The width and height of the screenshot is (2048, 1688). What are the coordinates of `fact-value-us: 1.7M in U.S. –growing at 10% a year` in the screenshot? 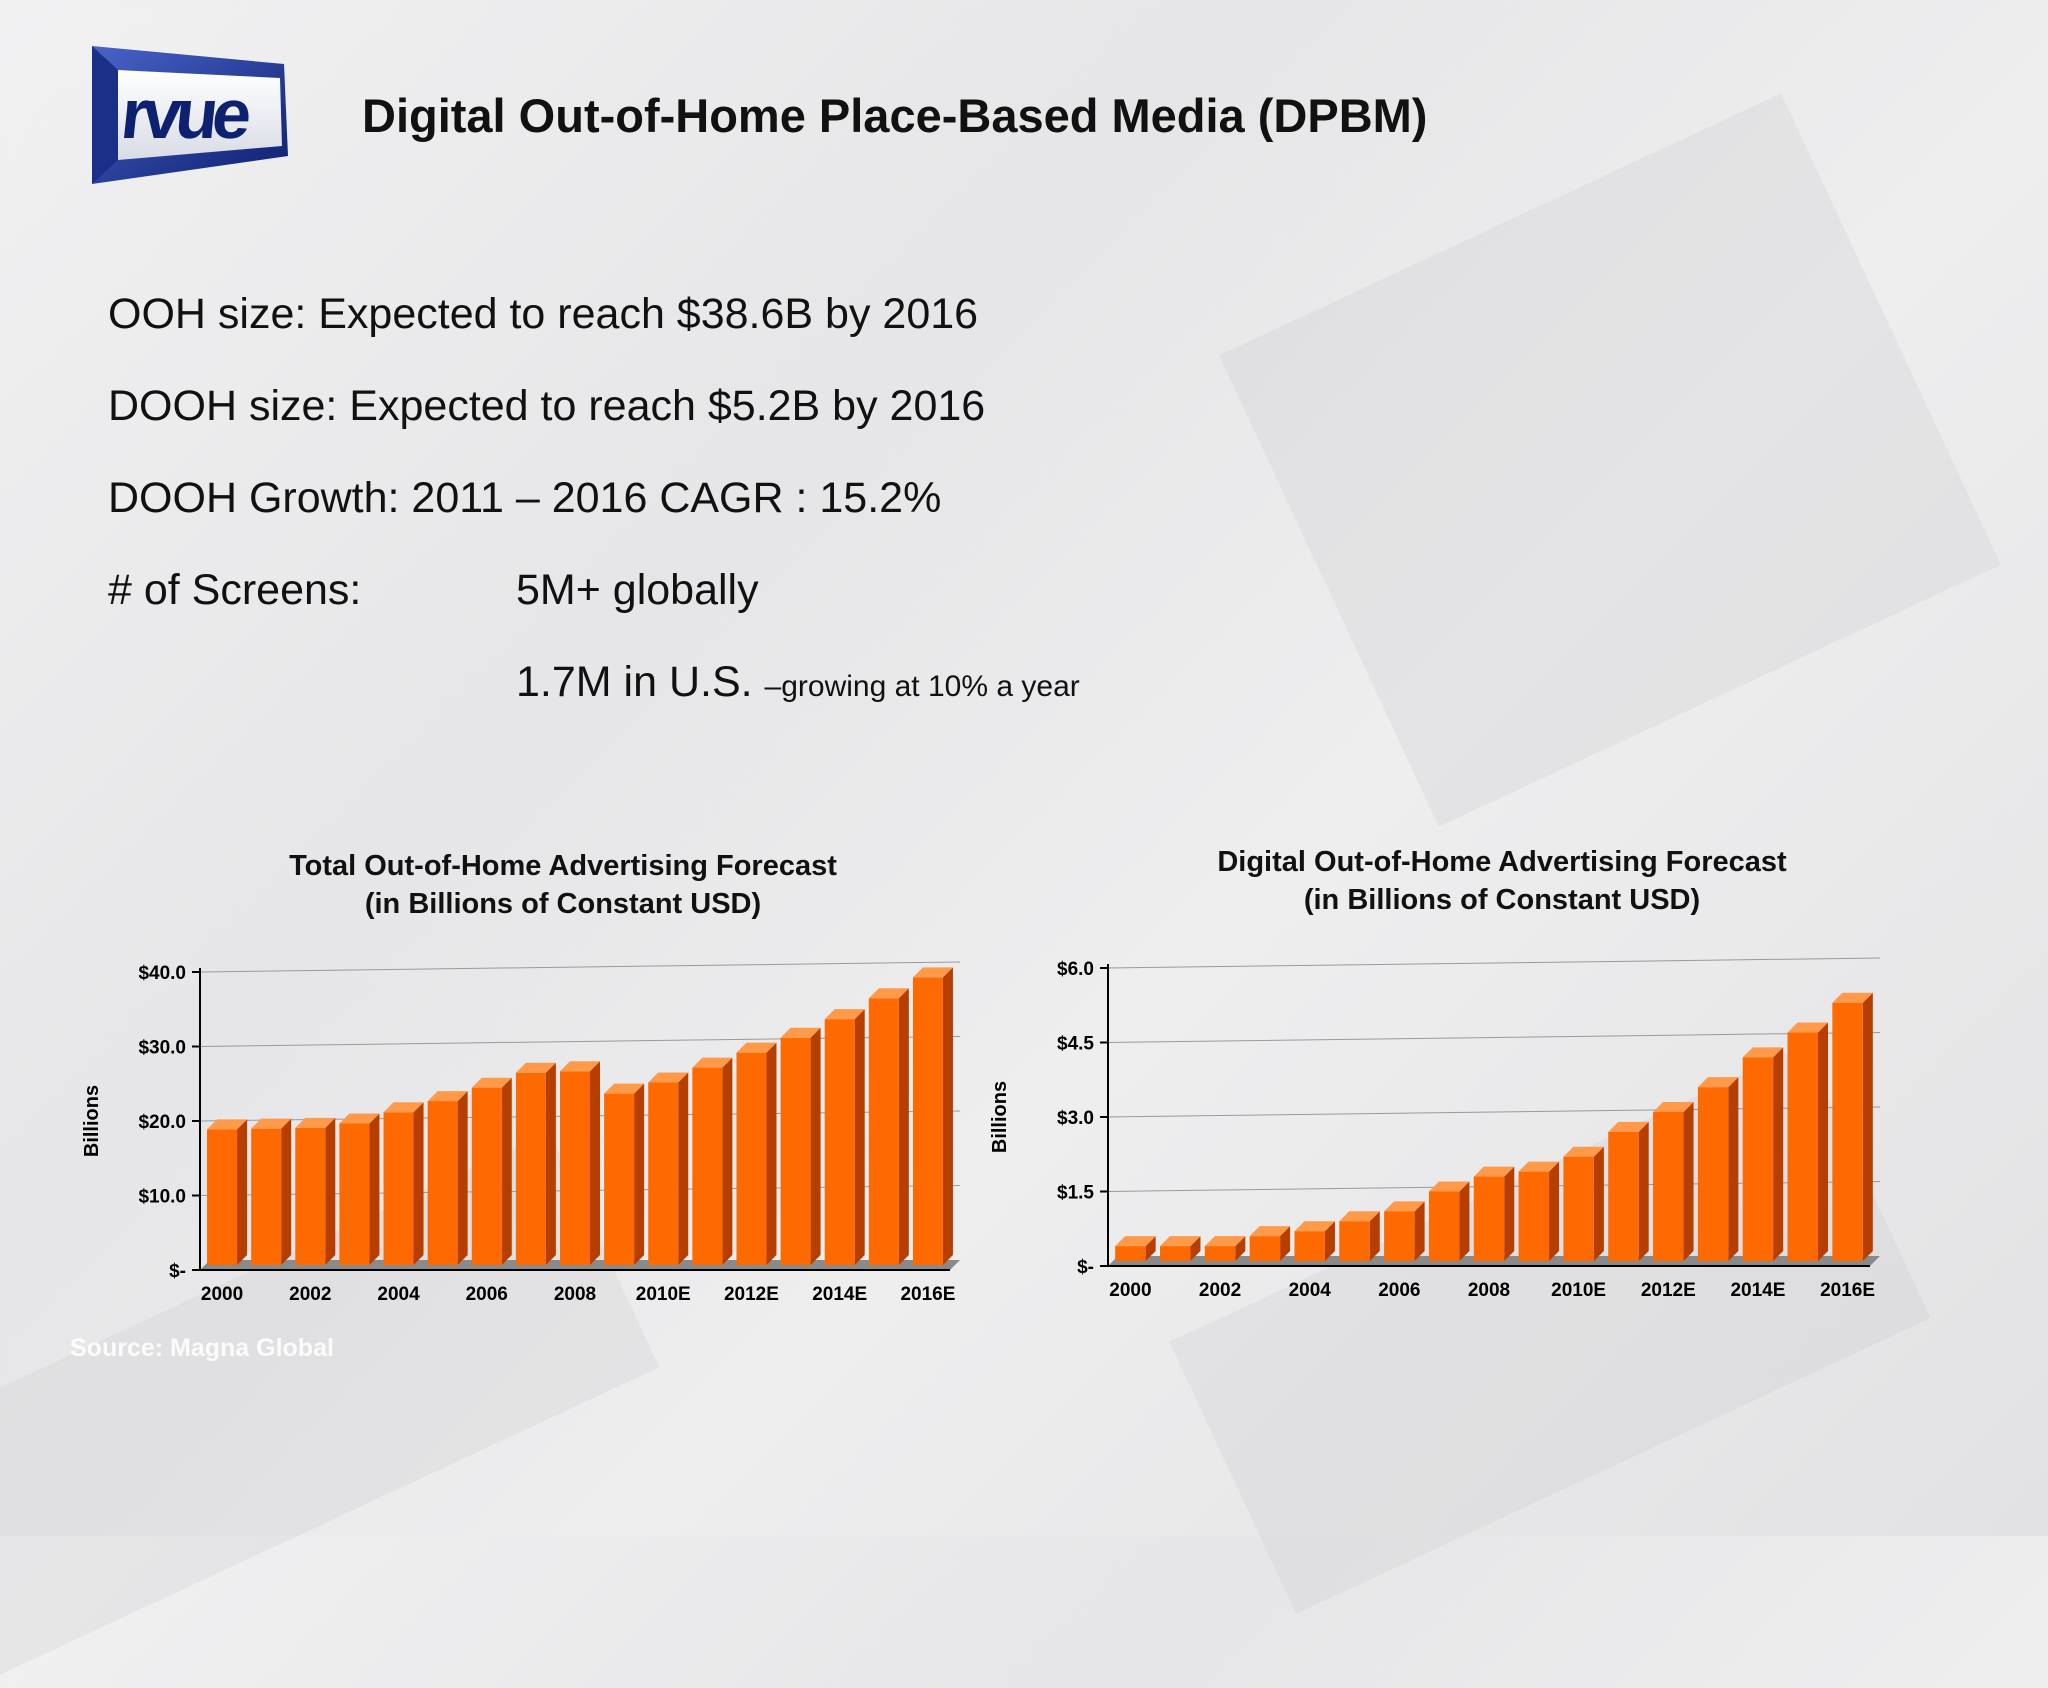 It's located at (798, 682).